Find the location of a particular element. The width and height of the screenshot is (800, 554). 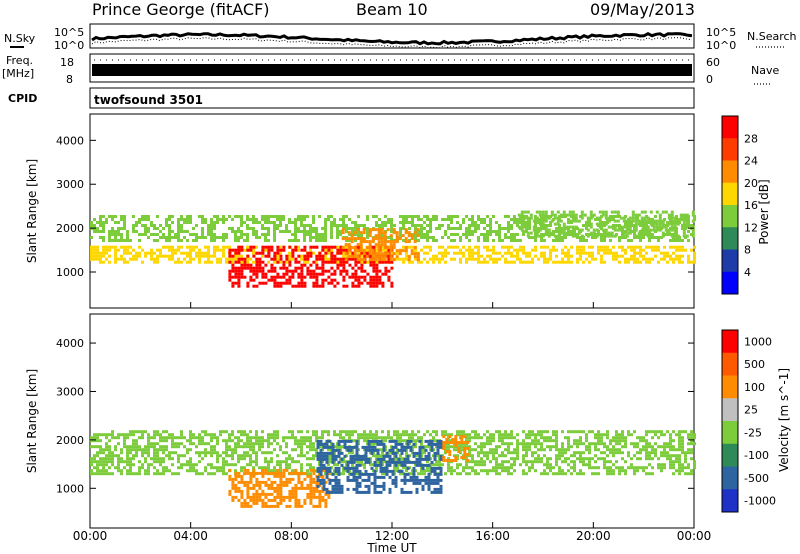

noise-line is located at coordinates (392, 39).